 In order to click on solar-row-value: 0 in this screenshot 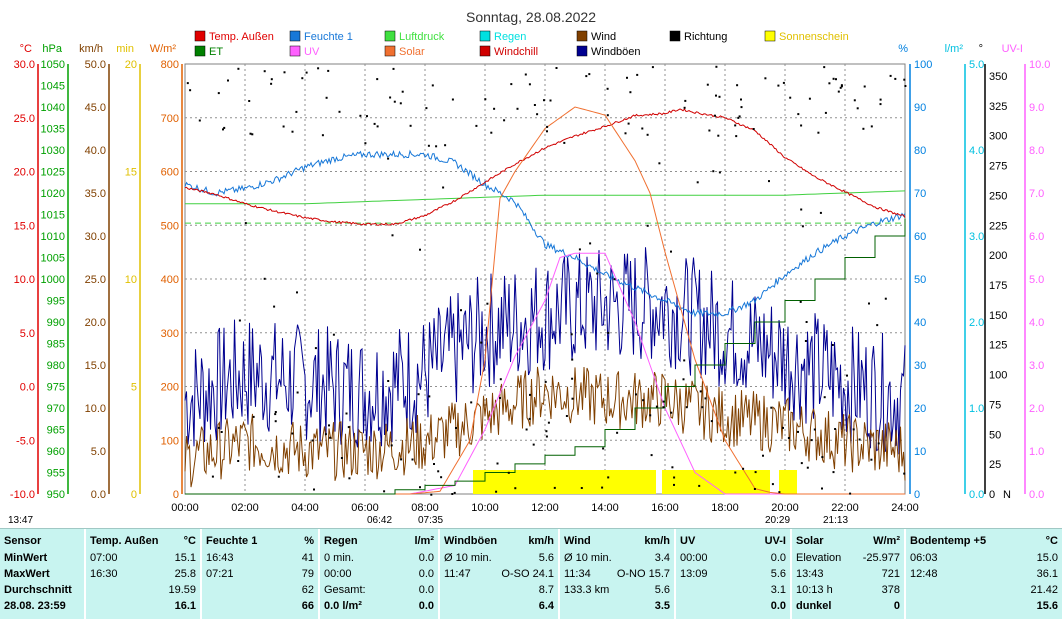, I will do `click(896, 606)`.